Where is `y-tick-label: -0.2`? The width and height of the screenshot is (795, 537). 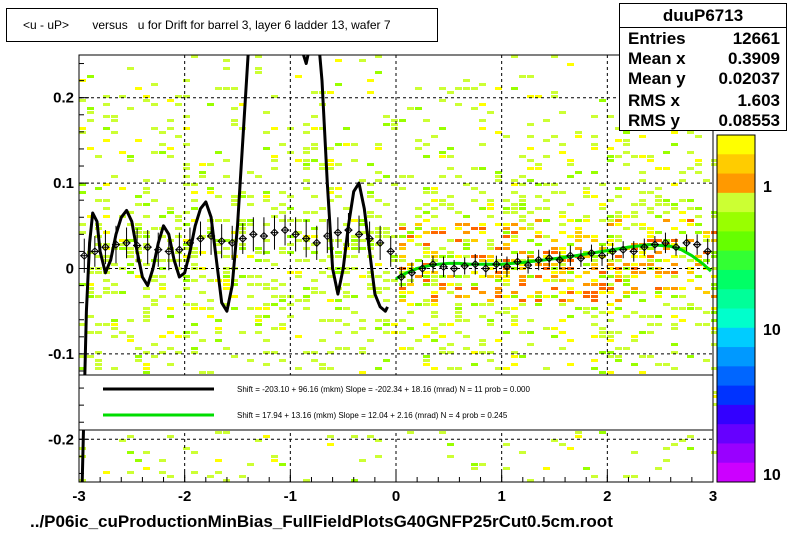
y-tick-label: -0.2 is located at coordinates (61, 439).